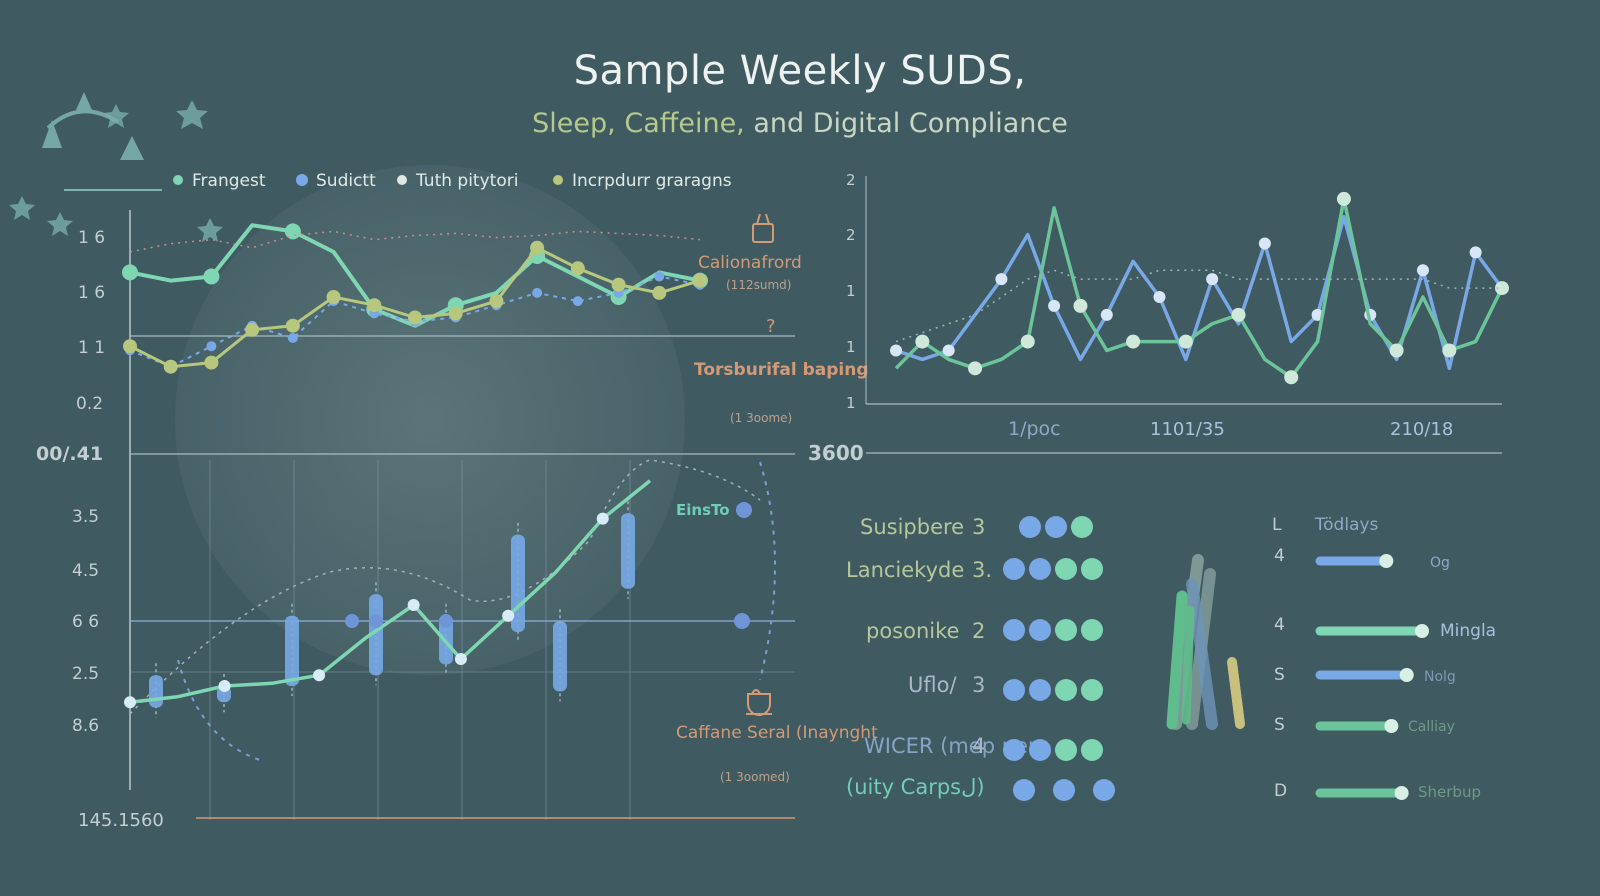  What do you see at coordinates (851, 403) in the screenshot?
I see `y-tick-label: 1` at bounding box center [851, 403].